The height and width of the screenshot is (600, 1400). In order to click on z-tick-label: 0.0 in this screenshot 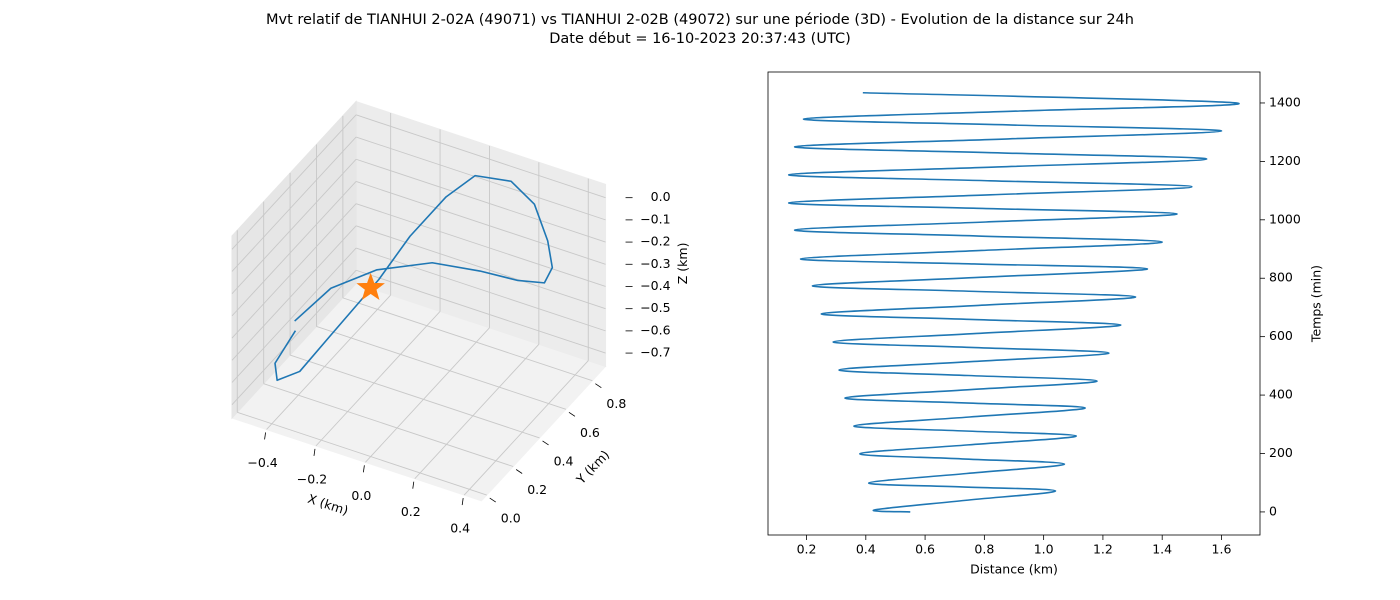, I will do `click(661, 196)`.